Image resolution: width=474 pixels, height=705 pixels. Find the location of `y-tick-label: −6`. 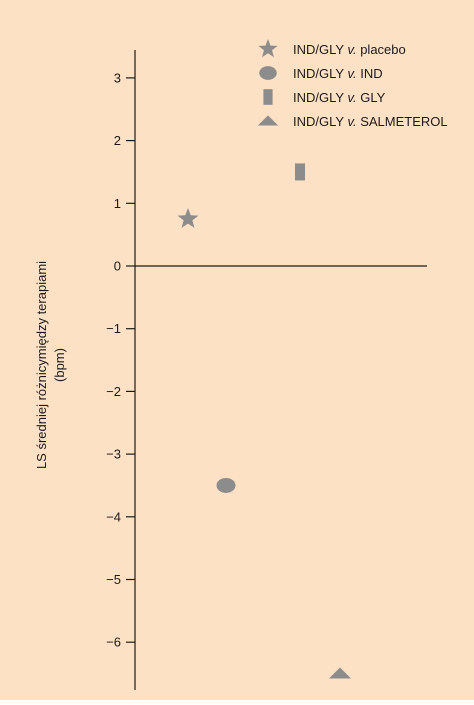

y-tick-label: −6 is located at coordinates (113, 642).